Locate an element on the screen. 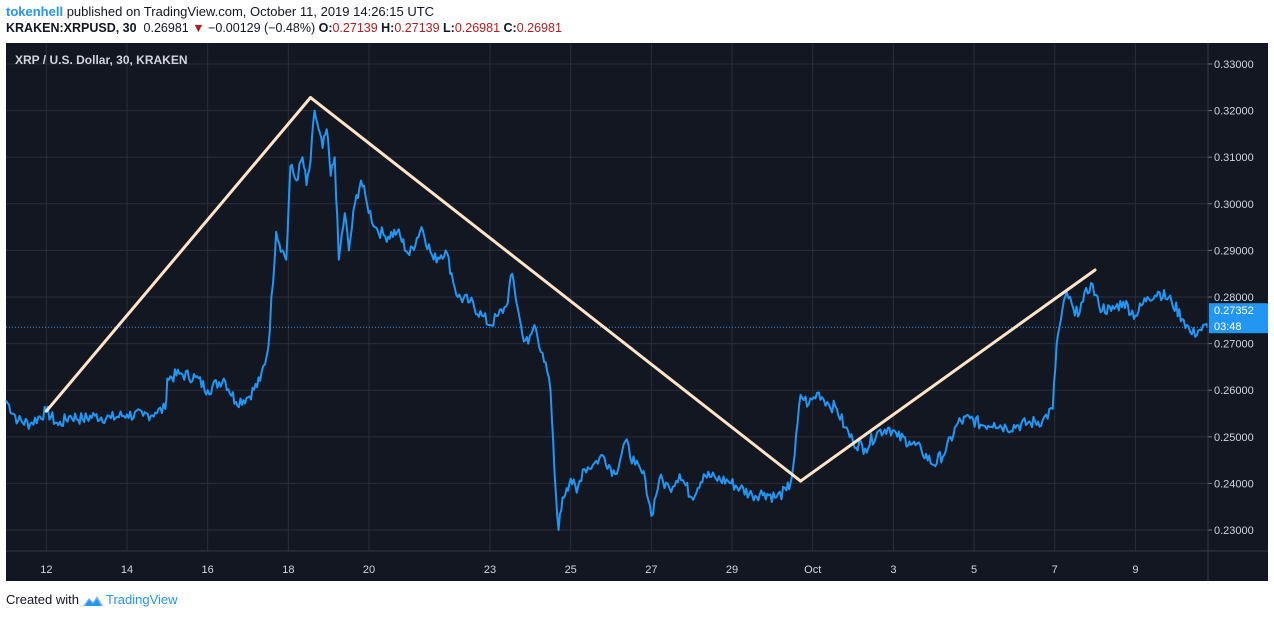 Image resolution: width=1274 pixels, height=618 pixels. tradingview-logo-icon is located at coordinates (92, 600).